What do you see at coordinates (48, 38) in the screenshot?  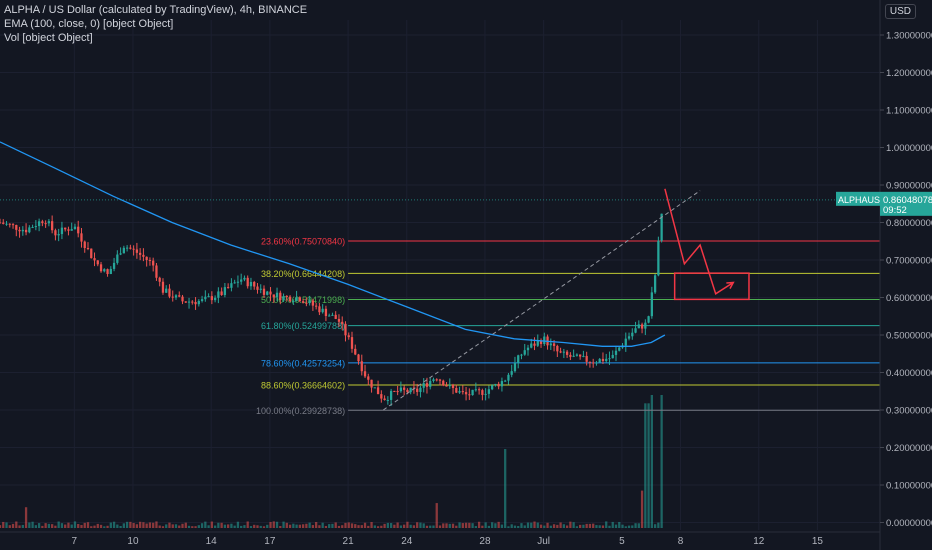 I see `volume-legend: Vol [object Object]` at bounding box center [48, 38].